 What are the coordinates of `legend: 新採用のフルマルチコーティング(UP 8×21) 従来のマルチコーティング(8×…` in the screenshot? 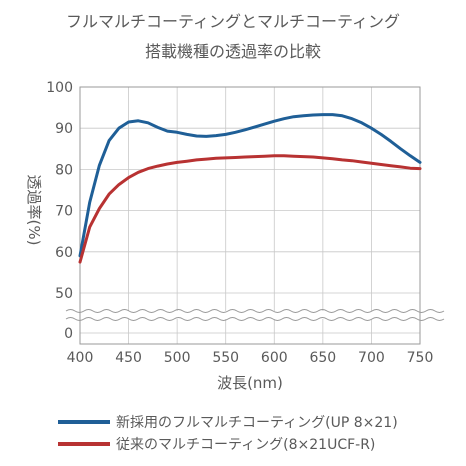 It's located at (228, 434).